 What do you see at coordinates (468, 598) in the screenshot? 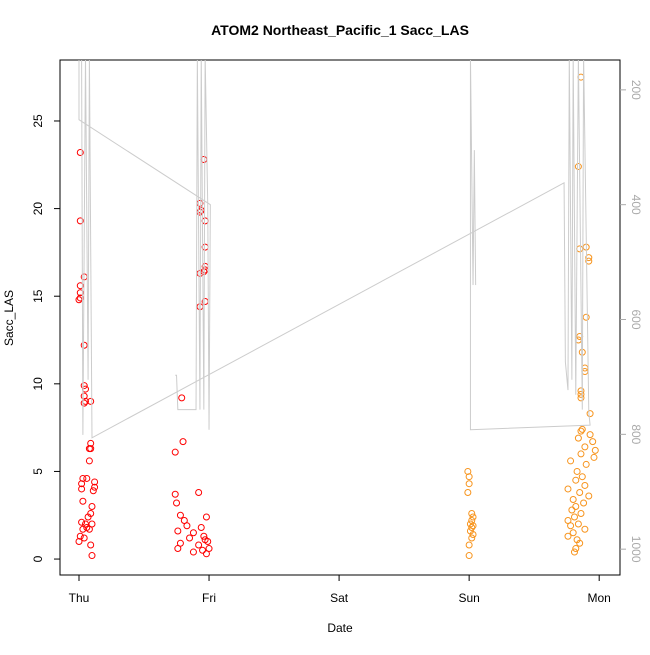
I see `x-tick-label: Sun` at bounding box center [468, 598].